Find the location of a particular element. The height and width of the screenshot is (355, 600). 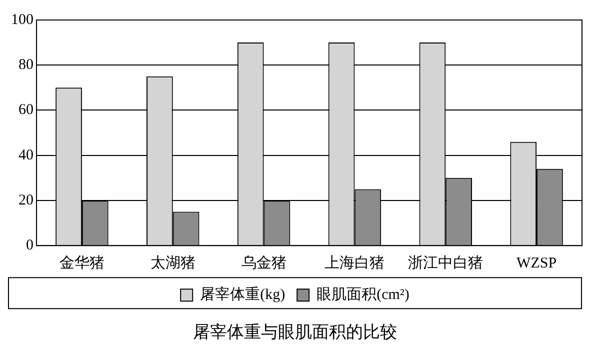

x-tick-label: 太湖猪 is located at coordinates (173, 263).